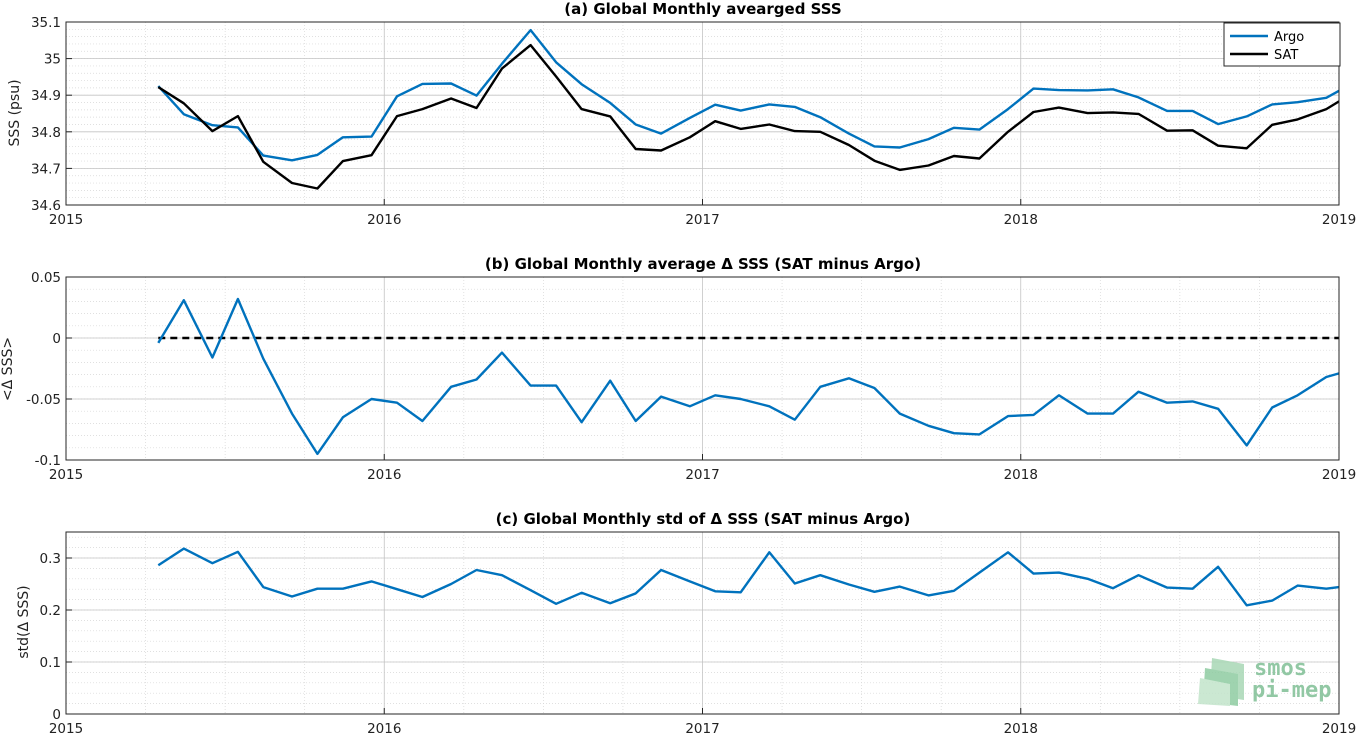 The height and width of the screenshot is (737, 1359). Describe the element at coordinates (43, 400) in the screenshot. I see `y-tick-label: -0.05` at that location.